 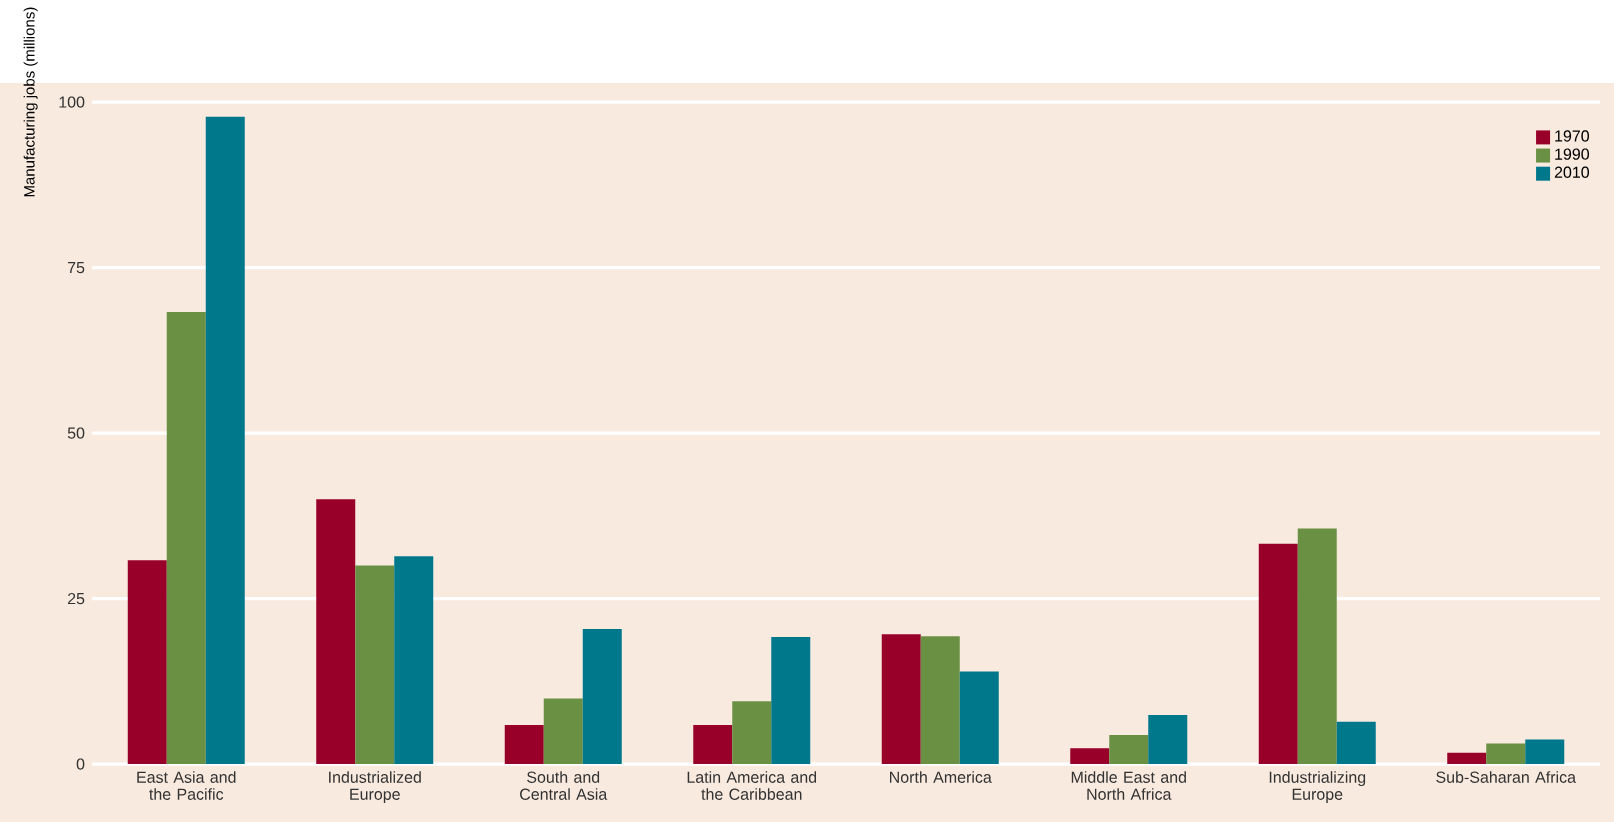 What do you see at coordinates (1128, 785) in the screenshot?
I see `x-tick-label: Middle East and North Africa` at bounding box center [1128, 785].